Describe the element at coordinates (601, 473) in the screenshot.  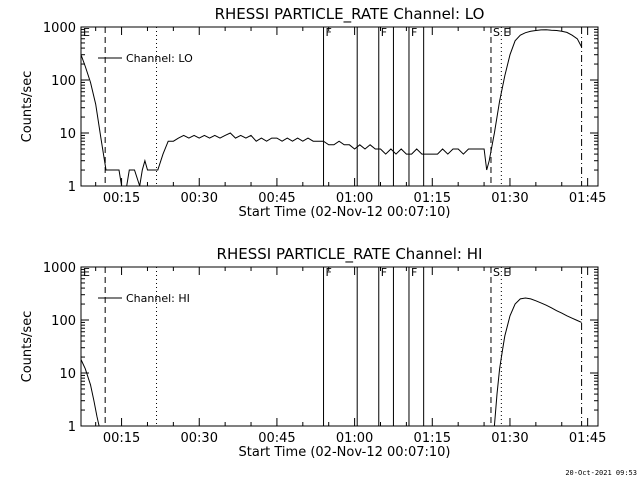
I see `timestamp: 20-Oct-2021 09:53` at that location.